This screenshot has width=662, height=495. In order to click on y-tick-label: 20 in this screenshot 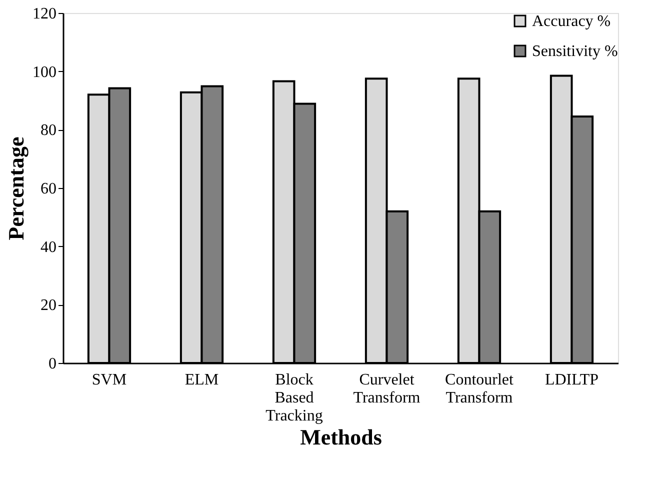, I will do `click(48, 305)`.